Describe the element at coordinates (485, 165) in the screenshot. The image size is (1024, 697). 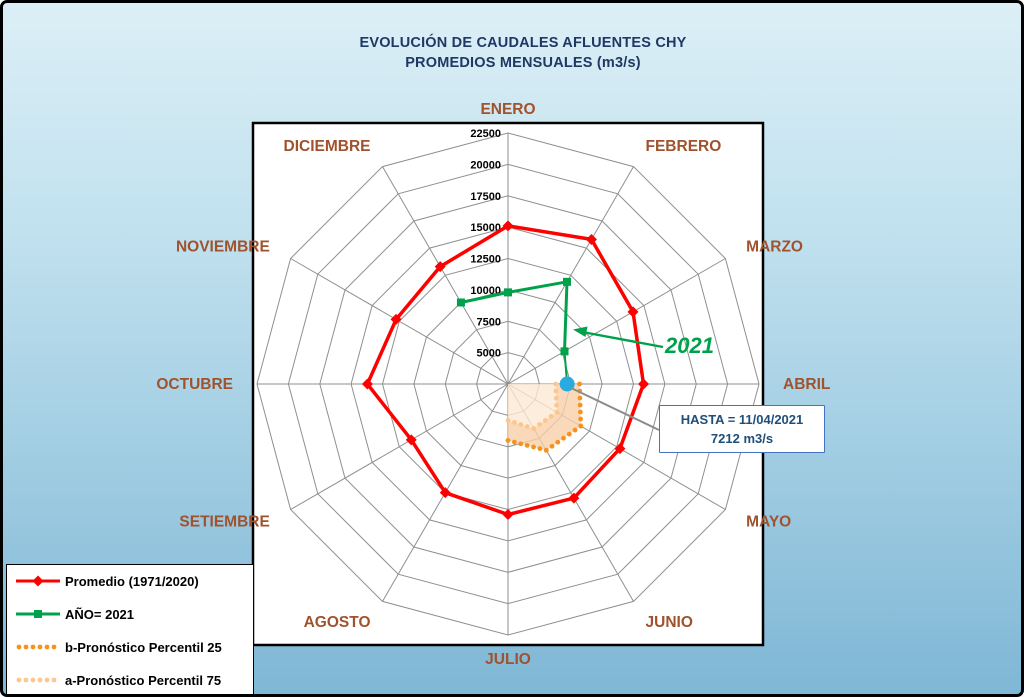
I see `radial-tick-label: 20000` at that location.